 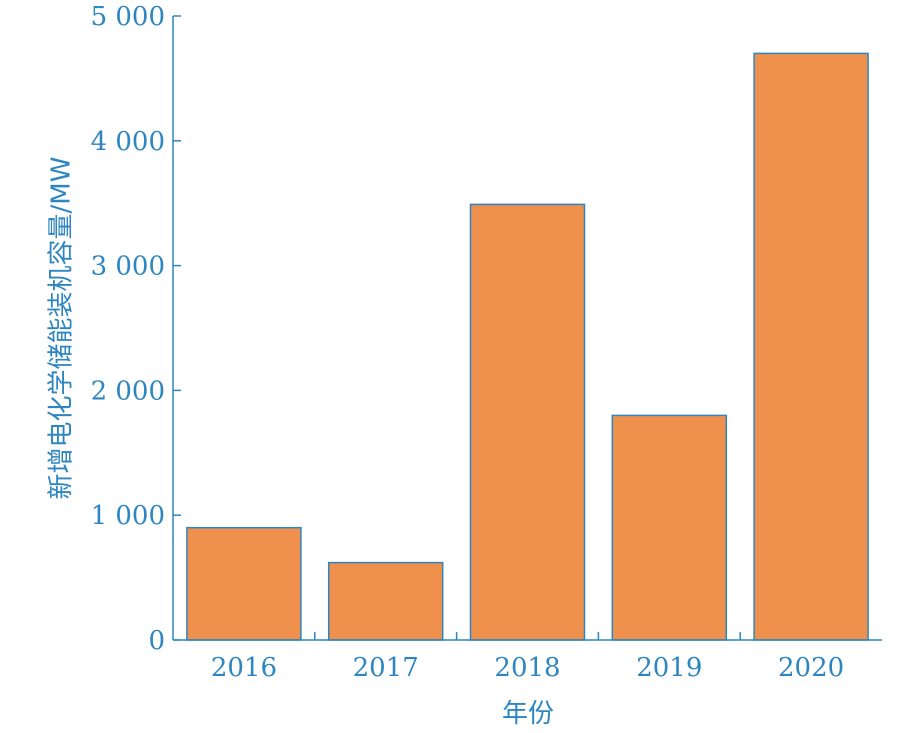 I want to click on bar-2019, so click(x=669, y=527).